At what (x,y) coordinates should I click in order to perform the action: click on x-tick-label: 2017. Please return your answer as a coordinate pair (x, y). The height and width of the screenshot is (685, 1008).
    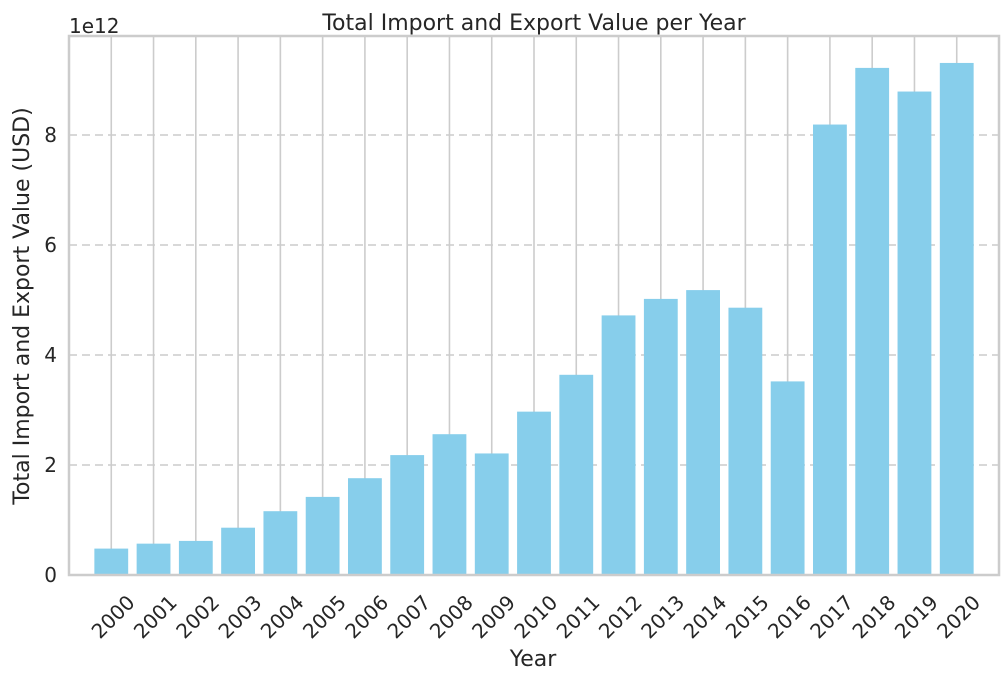
    Looking at the image, I should click on (831, 616).